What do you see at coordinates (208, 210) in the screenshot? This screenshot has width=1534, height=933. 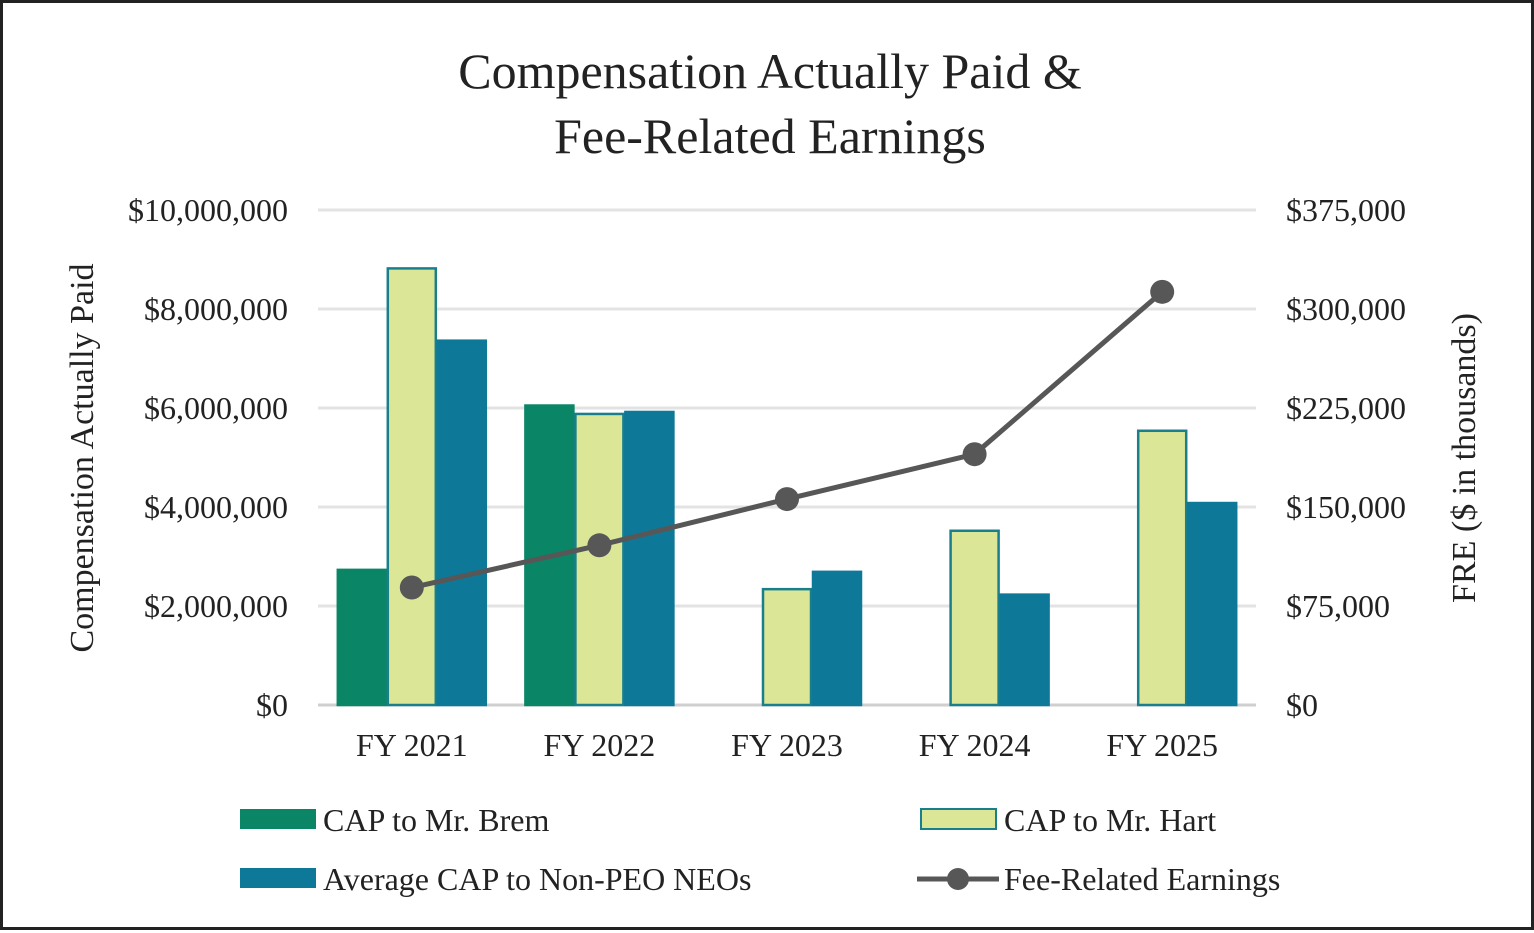 I see `y-tick-label: $10,000,000` at bounding box center [208, 210].